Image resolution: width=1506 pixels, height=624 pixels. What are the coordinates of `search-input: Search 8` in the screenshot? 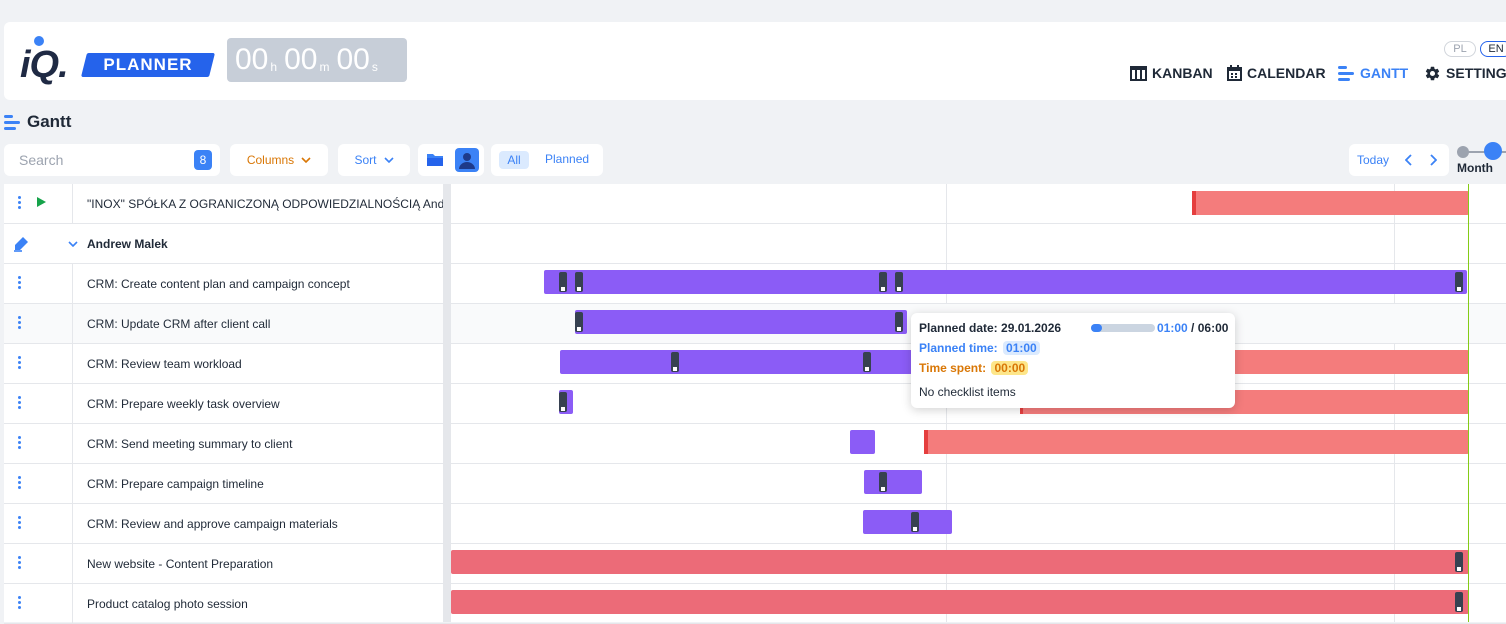 It's located at (112, 160).